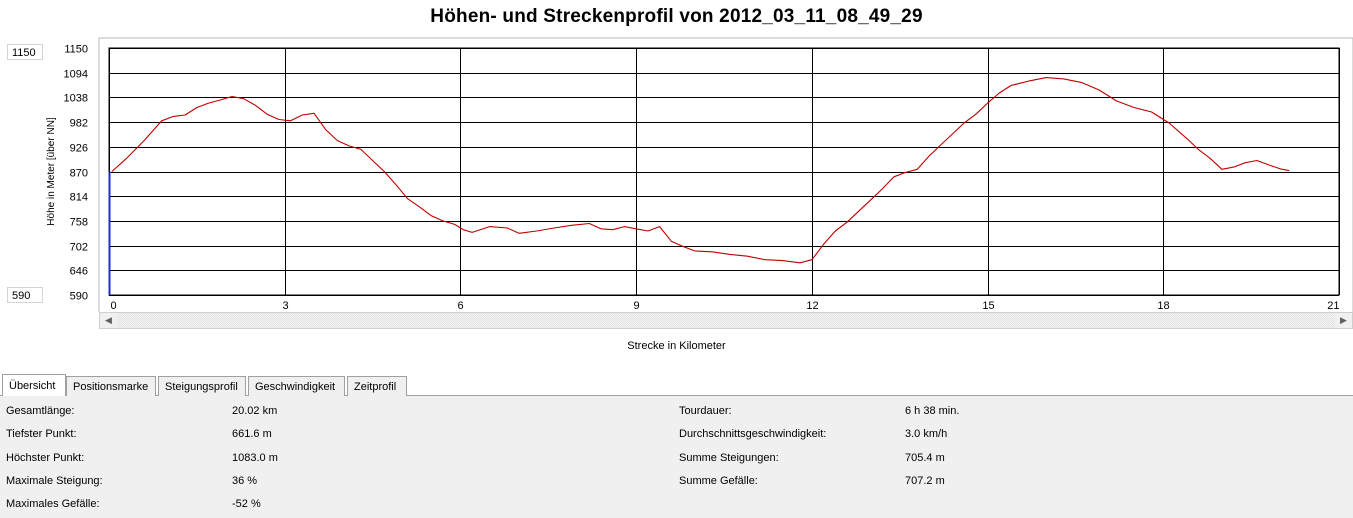  I want to click on x-tick-label: 0, so click(114, 306).